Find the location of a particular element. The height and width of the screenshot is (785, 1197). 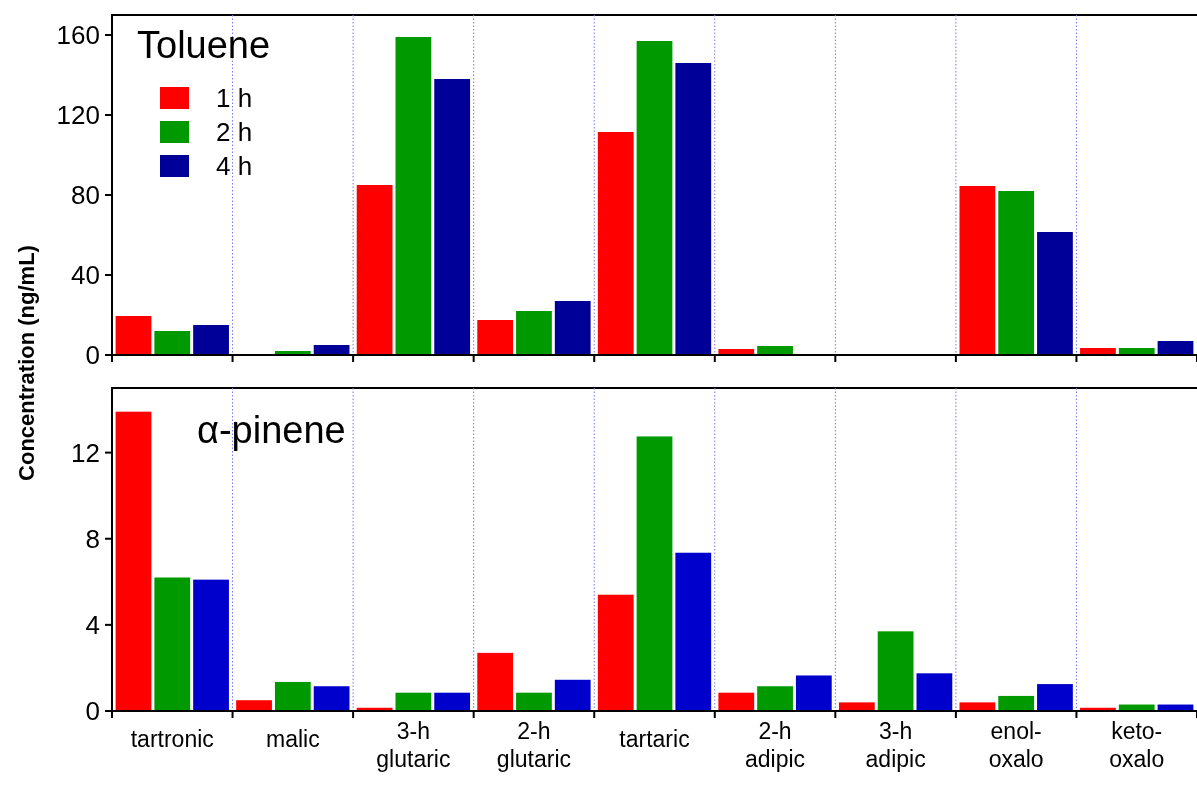

legend-label: 1 h is located at coordinates (234, 98).